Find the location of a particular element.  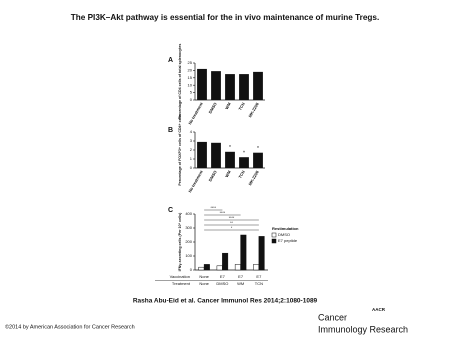

legend-title: Restimulation is located at coordinates (285, 228).